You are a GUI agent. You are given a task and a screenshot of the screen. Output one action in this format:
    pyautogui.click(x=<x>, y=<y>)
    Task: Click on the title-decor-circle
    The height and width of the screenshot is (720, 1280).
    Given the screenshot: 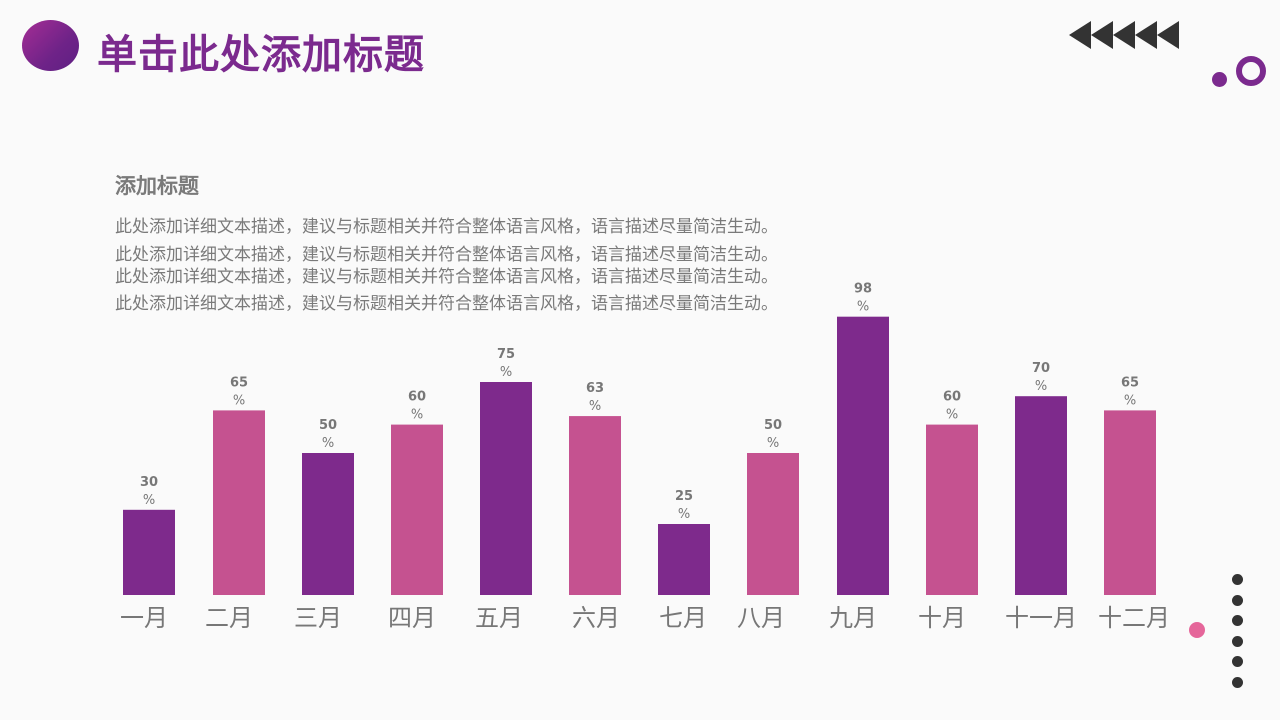 What is the action you would take?
    pyautogui.click(x=50, y=45)
    